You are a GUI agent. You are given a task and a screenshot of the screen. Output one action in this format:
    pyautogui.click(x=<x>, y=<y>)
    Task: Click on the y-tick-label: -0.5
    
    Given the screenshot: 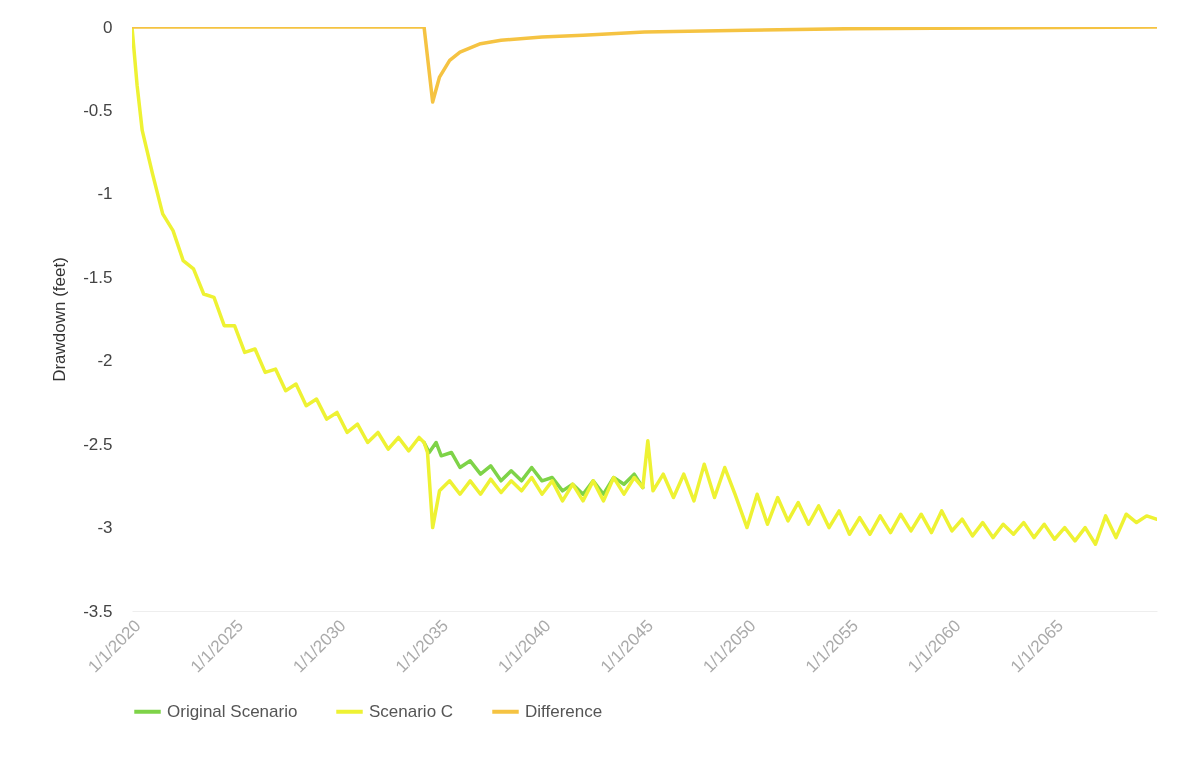 What is the action you would take?
    pyautogui.click(x=98, y=110)
    